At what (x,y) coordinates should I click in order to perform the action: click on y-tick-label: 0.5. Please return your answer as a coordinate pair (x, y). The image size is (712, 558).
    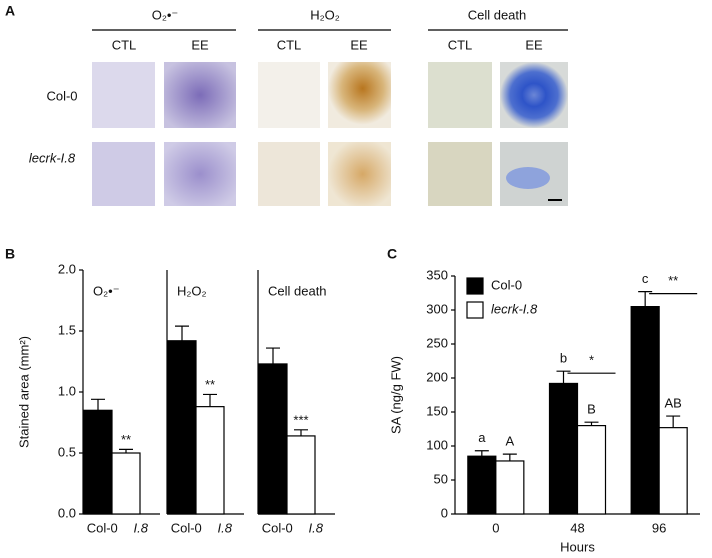
    Looking at the image, I should click on (67, 451).